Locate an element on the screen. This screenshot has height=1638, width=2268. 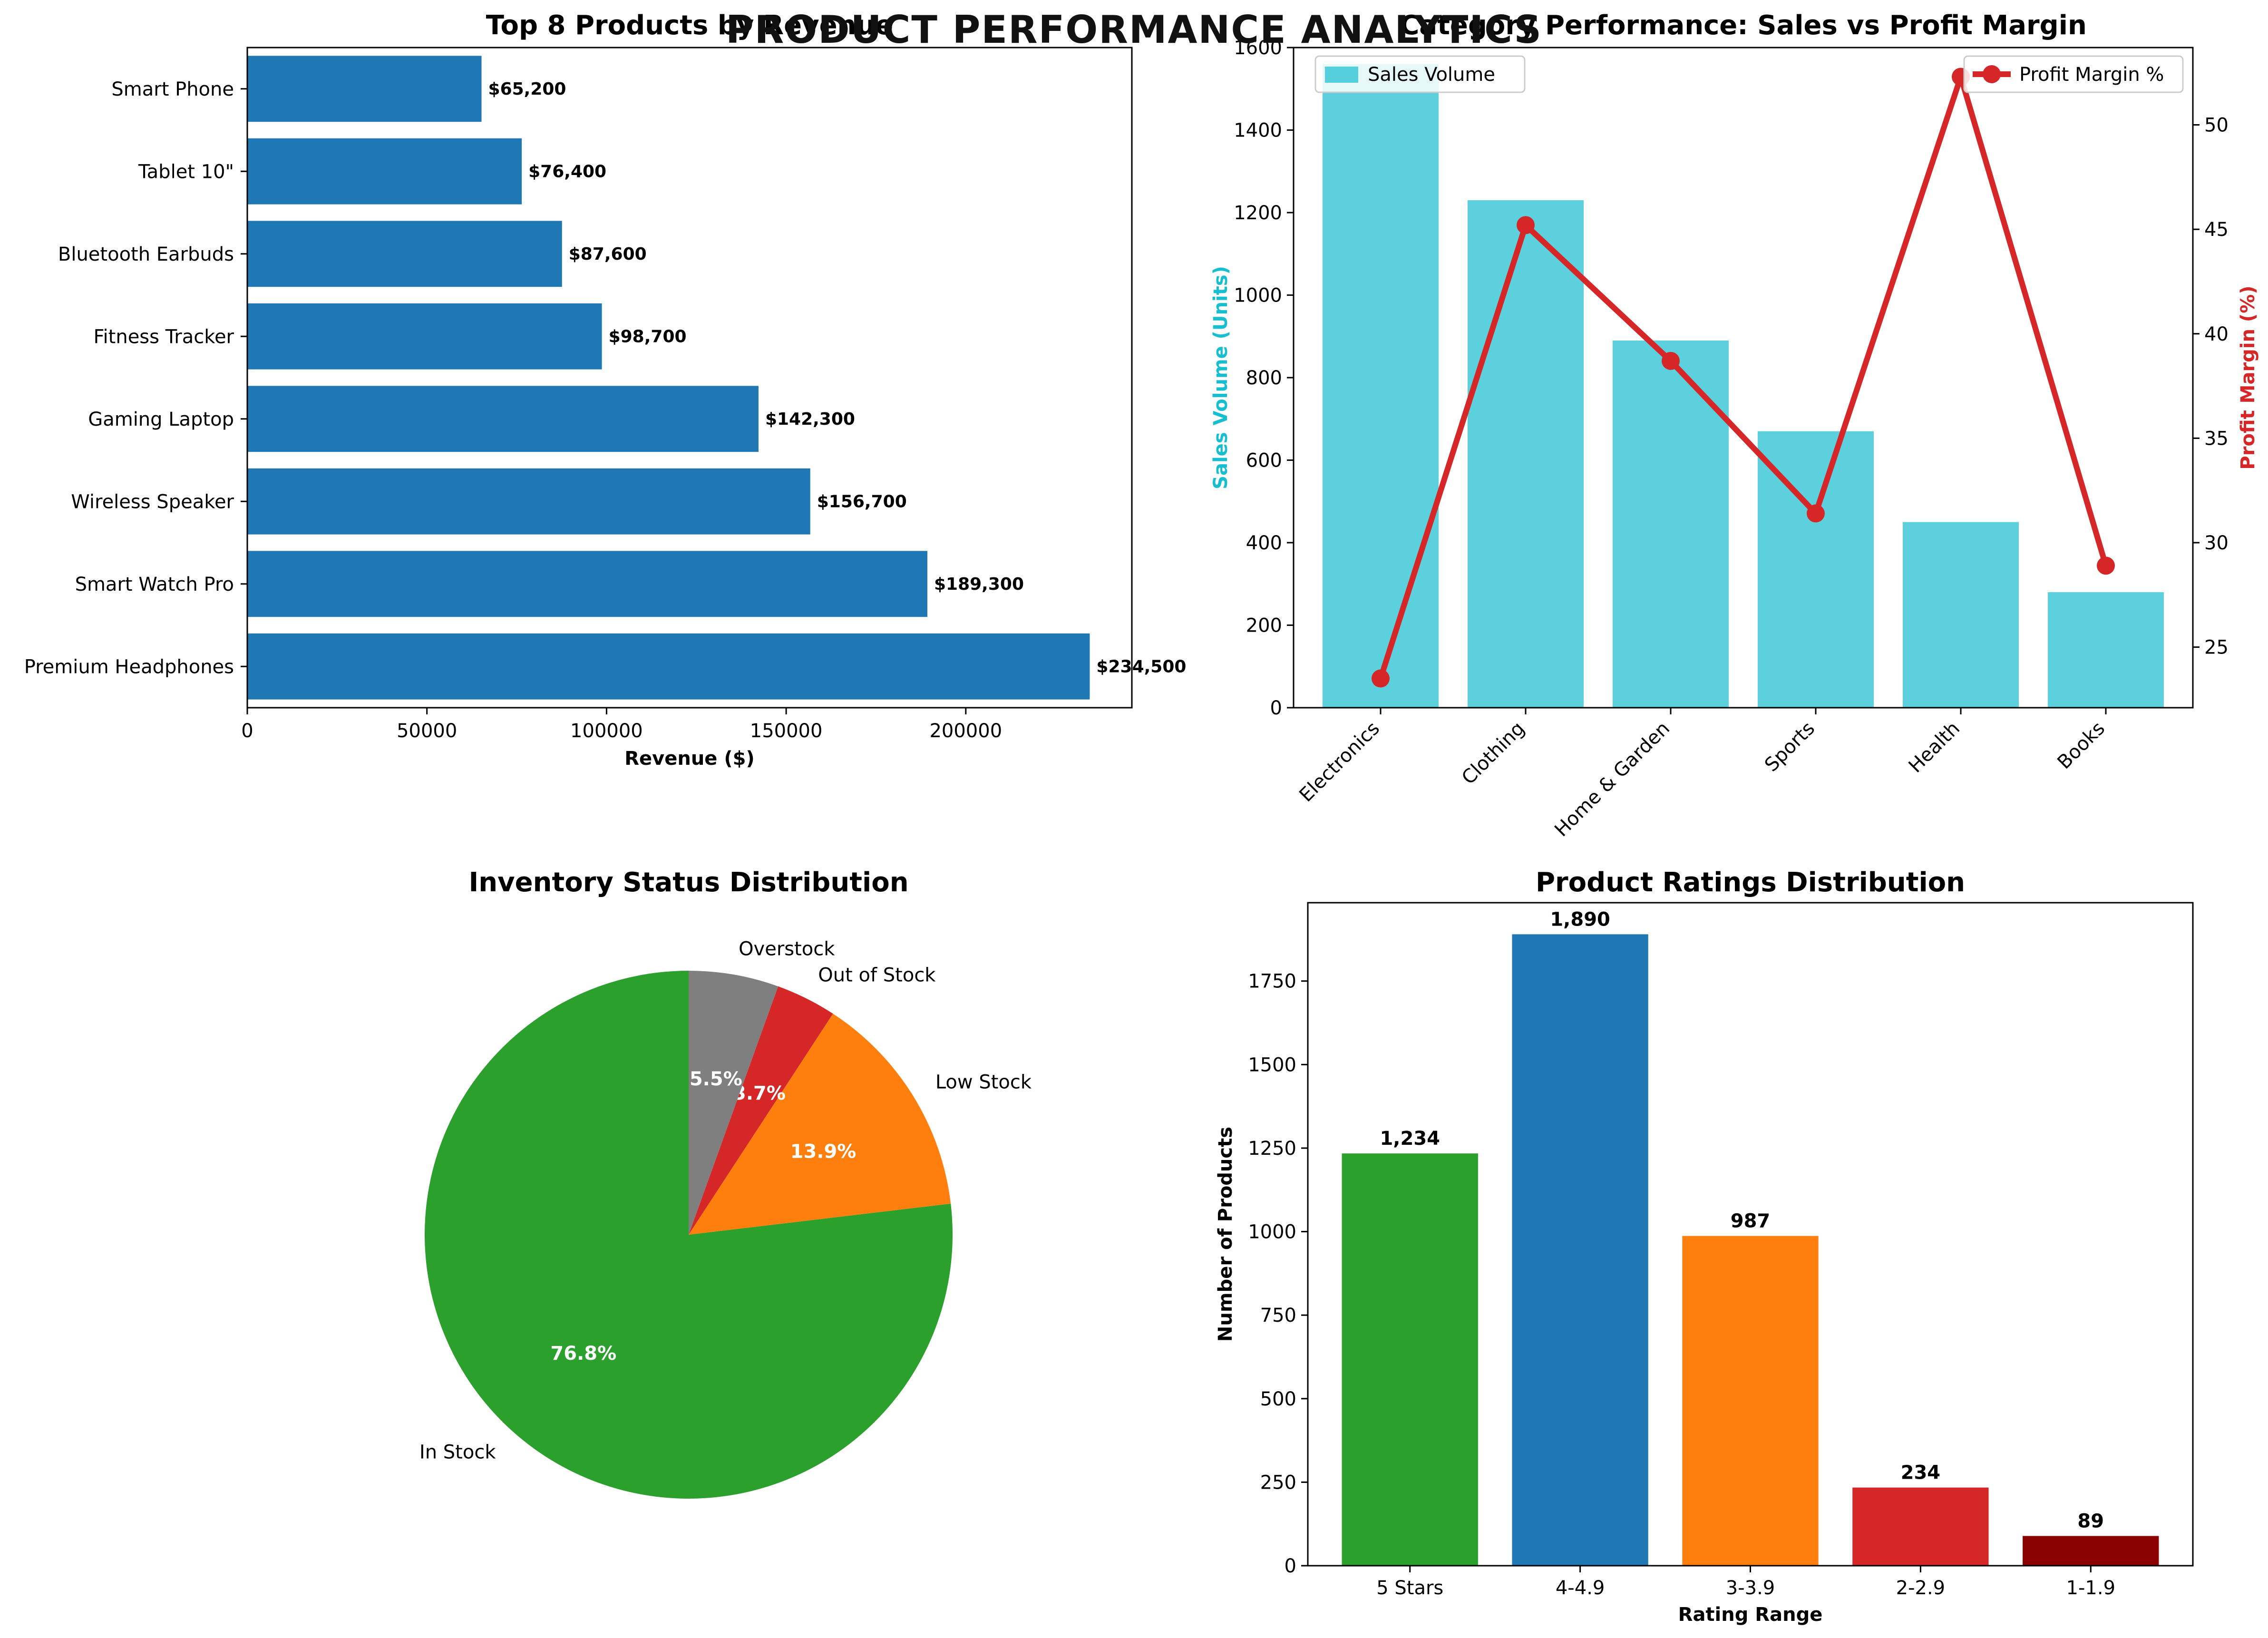
rating-ytick-label: 0 is located at coordinates (1290, 1566).